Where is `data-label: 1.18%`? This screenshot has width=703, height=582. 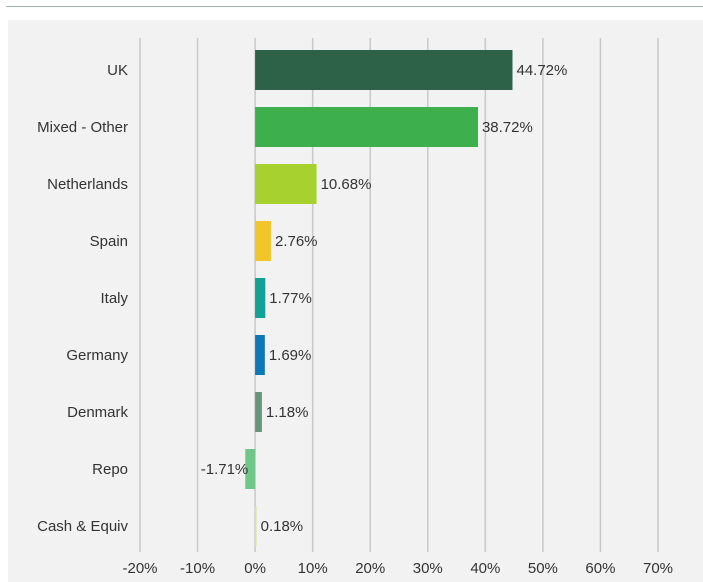
data-label: 1.18% is located at coordinates (287, 412).